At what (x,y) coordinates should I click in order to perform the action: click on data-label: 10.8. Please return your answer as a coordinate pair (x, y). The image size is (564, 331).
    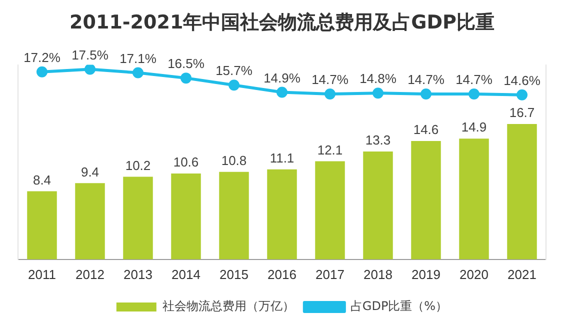
    Looking at the image, I should click on (234, 160).